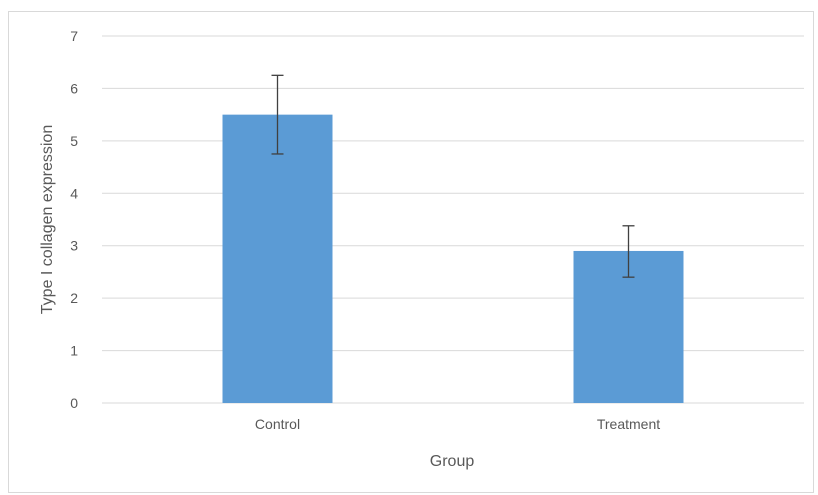  I want to click on bar-control, so click(277, 259).